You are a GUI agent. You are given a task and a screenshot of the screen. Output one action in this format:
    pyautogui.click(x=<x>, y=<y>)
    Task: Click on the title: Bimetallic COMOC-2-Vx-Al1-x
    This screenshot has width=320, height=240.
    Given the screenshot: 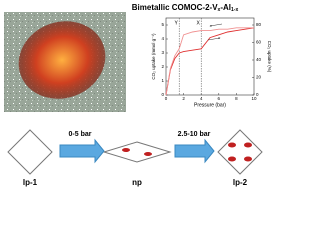 What is the action you would take?
    pyautogui.click(x=185, y=8)
    